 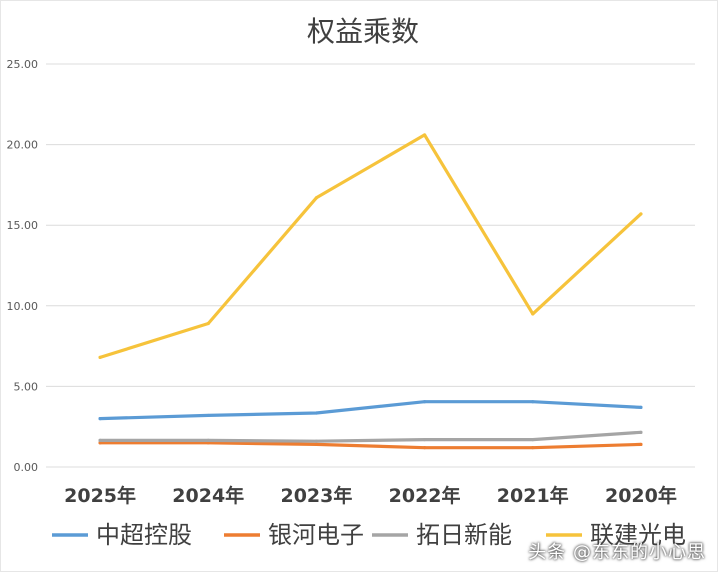 I want to click on y-tick-label: 25.00, so click(x=23, y=64).